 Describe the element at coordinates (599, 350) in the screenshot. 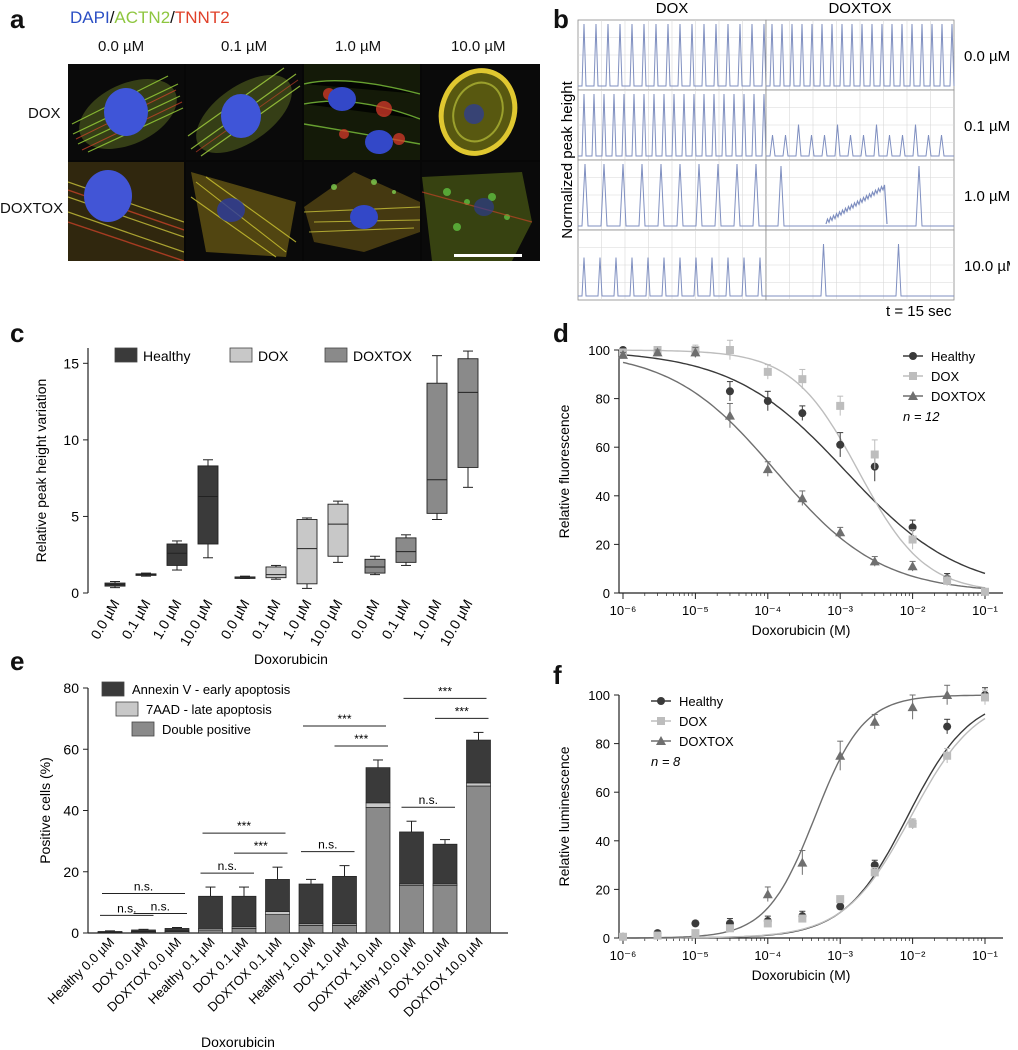

I see `d-ytick-label: 100` at that location.